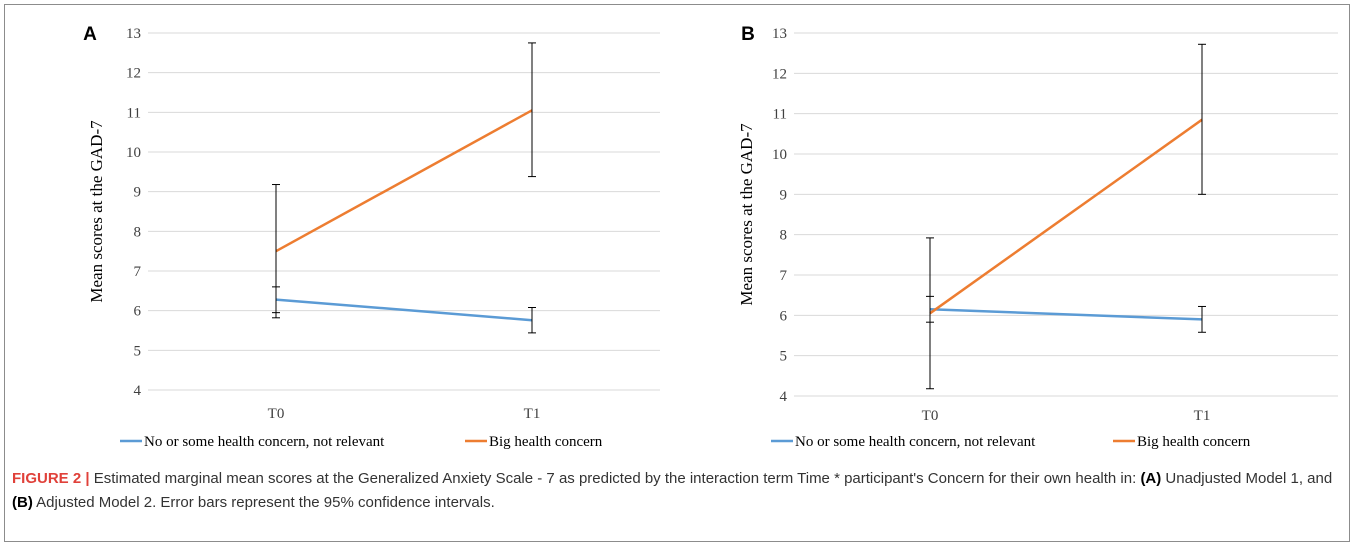  Describe the element at coordinates (1247, 478) in the screenshot. I see `caption-text-part-2: Unadjusted Model 1, and` at that location.